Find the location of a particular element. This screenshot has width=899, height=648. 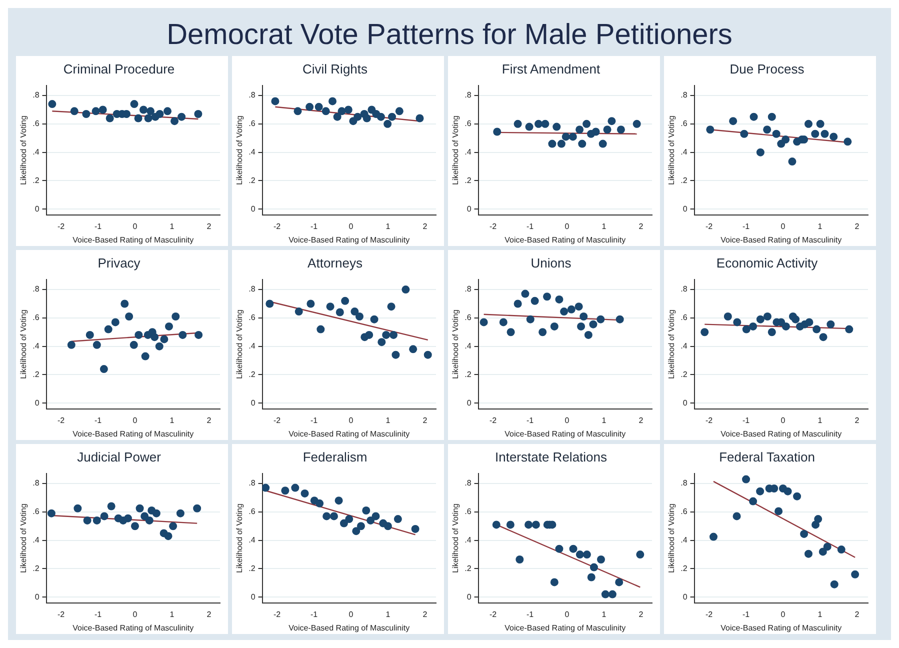

chart-subtitle: Criminal Procedure is located at coordinates (119, 68).